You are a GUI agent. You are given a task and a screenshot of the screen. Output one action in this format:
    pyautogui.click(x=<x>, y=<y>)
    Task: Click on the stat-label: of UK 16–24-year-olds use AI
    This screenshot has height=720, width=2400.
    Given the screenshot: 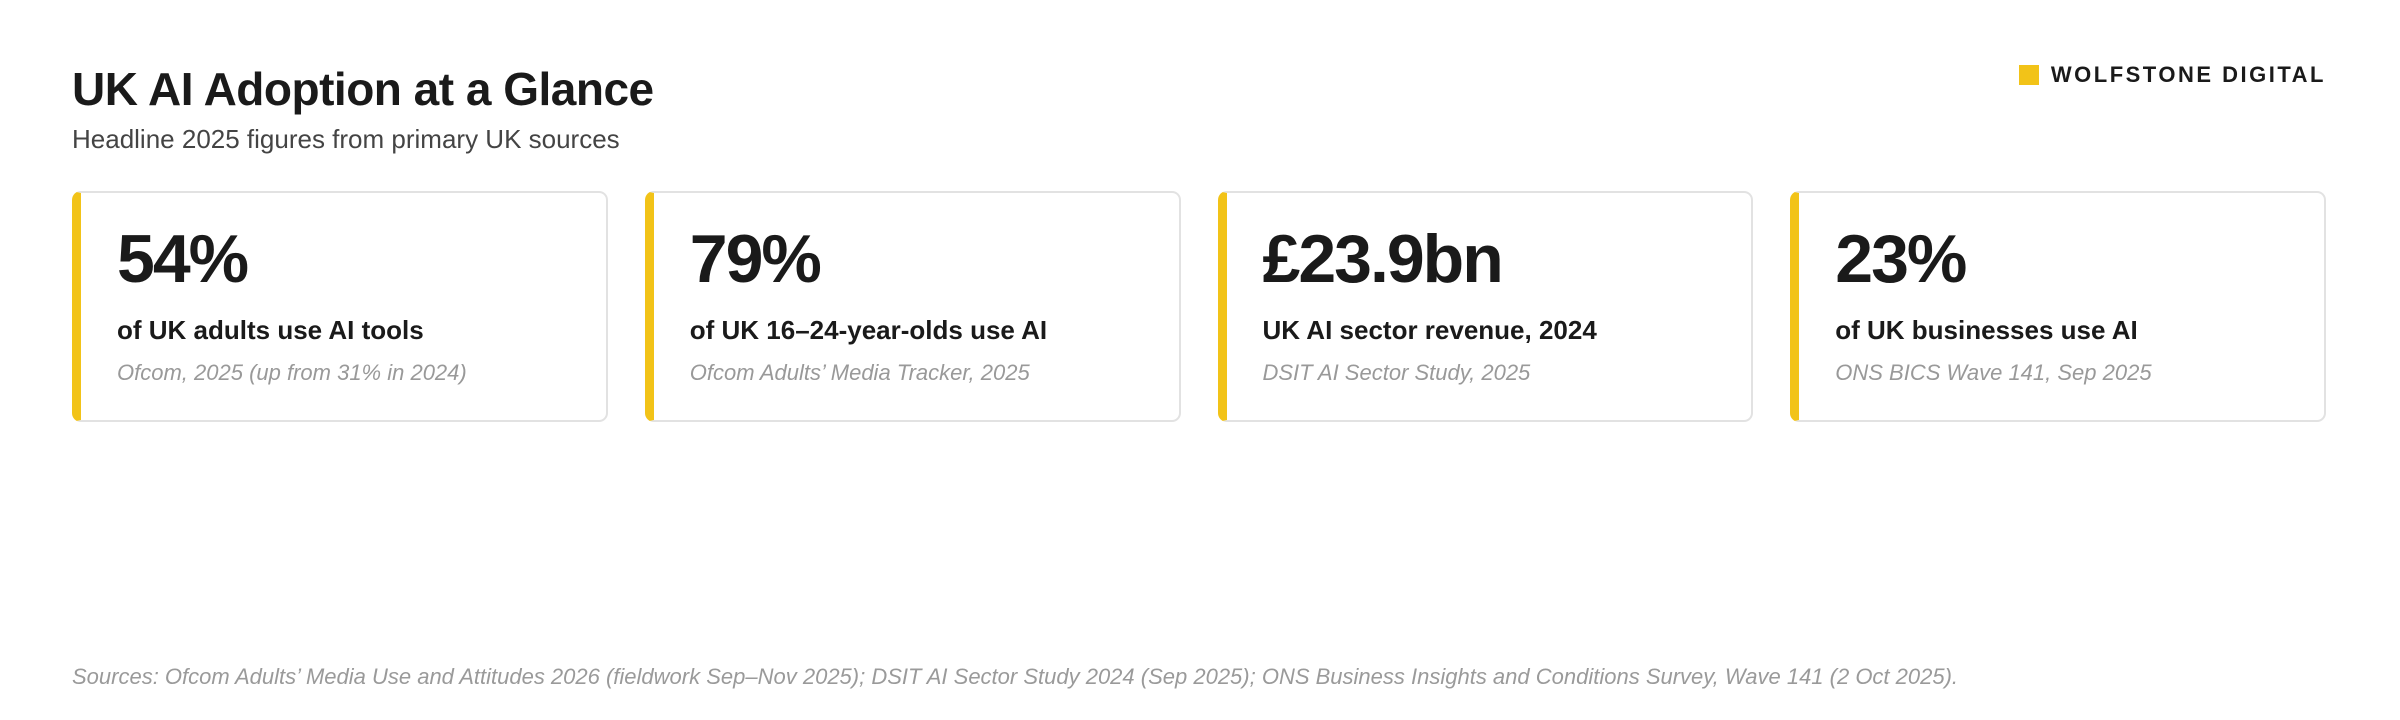 What is the action you would take?
    pyautogui.click(x=868, y=330)
    